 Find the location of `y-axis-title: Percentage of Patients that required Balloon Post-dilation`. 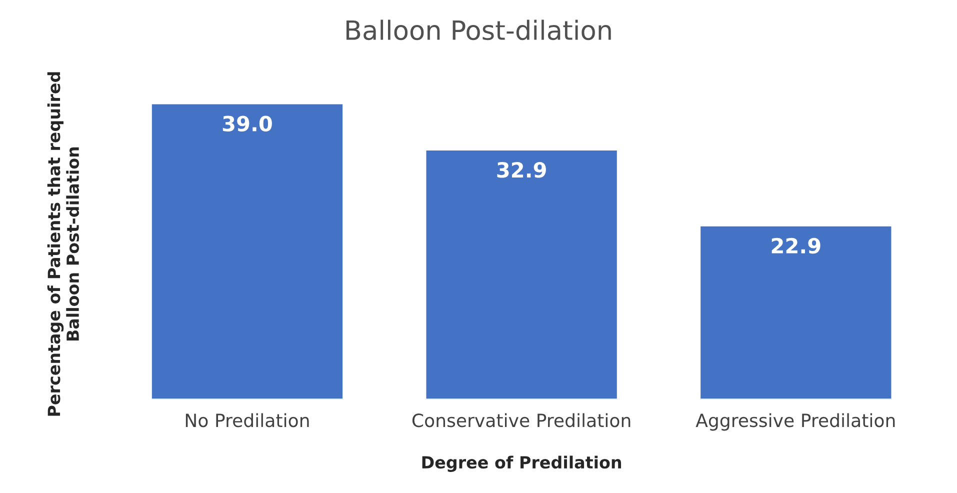

y-axis-title: Percentage of Patients that required Balloon Post-dilation is located at coordinates (63, 244).